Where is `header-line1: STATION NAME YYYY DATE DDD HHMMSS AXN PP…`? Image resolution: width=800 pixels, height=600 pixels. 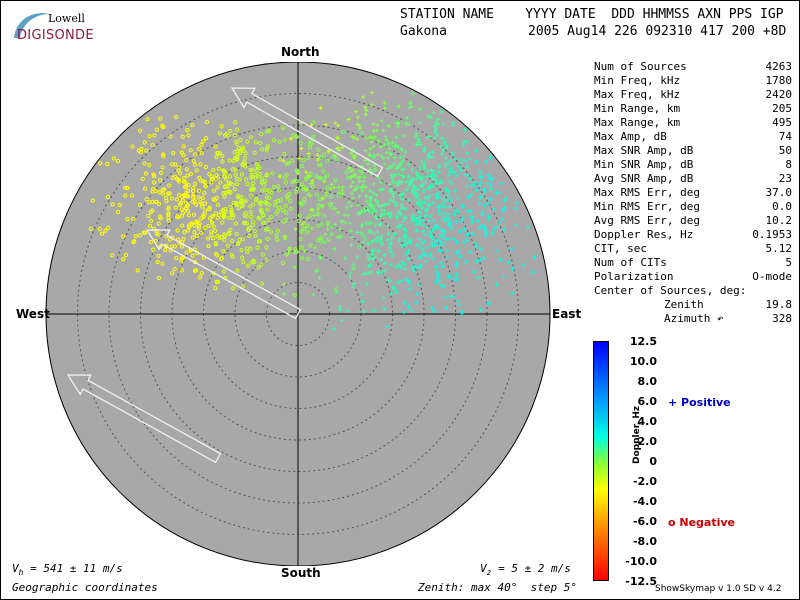 header-line1: STATION NAME YYYY DATE DDD HHMMSS AXN PP… is located at coordinates (592, 14).